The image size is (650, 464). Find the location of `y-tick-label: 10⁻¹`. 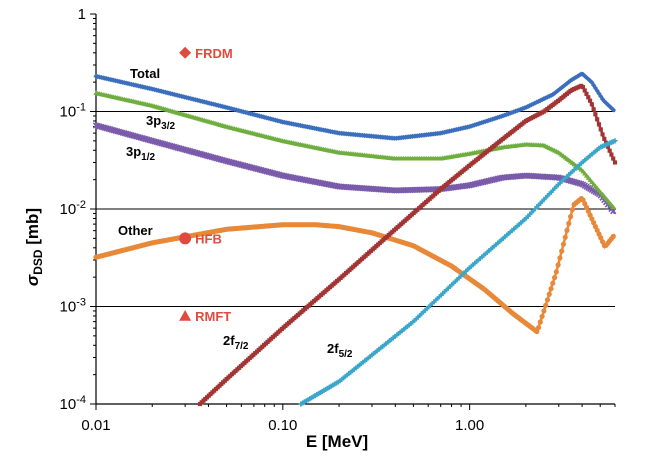

y-tick-label: 10⁻¹ is located at coordinates (73, 111).